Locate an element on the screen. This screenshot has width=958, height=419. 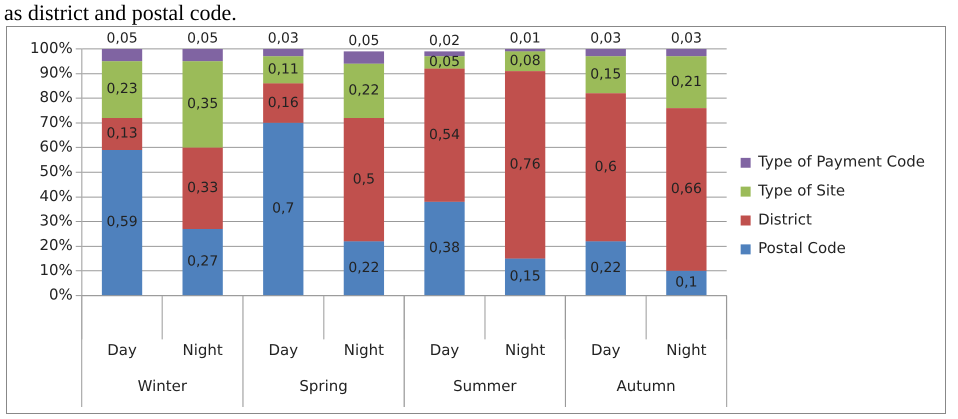
y-tick-label: 0% is located at coordinates (61, 295).